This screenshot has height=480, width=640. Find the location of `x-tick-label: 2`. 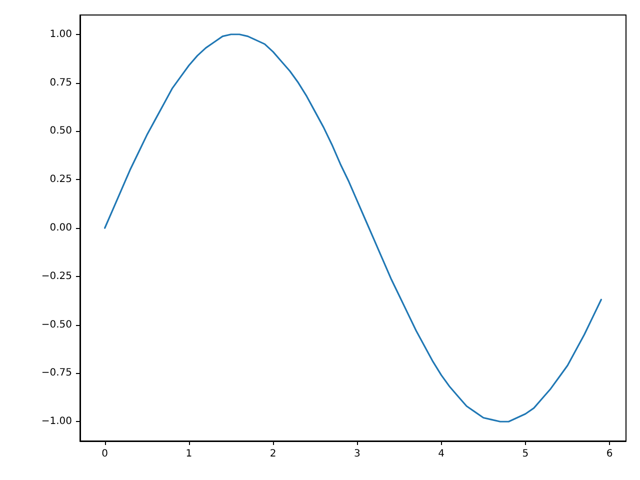

x-tick-label: 2 is located at coordinates (273, 454).